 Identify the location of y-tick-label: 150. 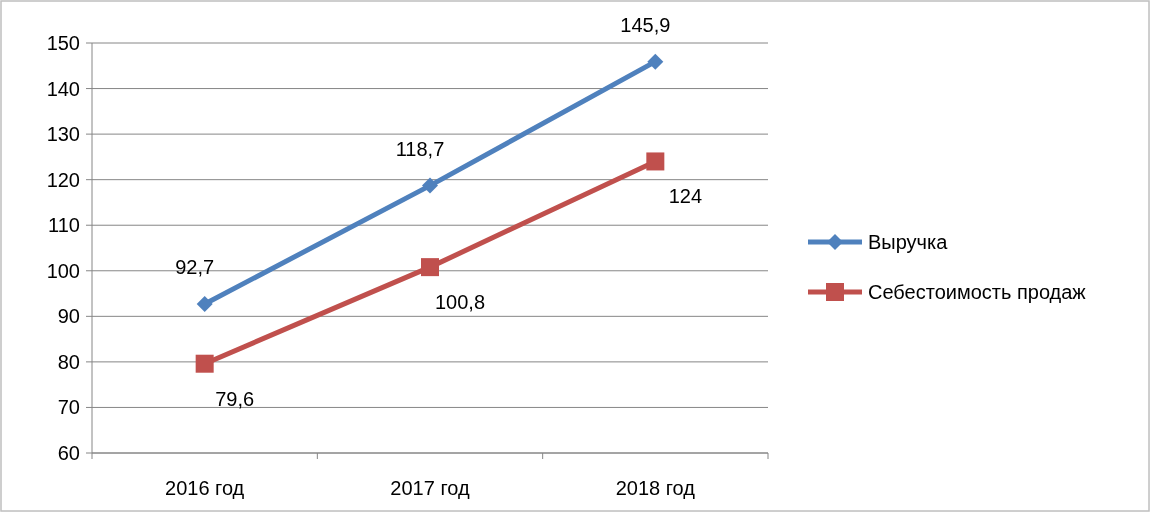
(63, 43).